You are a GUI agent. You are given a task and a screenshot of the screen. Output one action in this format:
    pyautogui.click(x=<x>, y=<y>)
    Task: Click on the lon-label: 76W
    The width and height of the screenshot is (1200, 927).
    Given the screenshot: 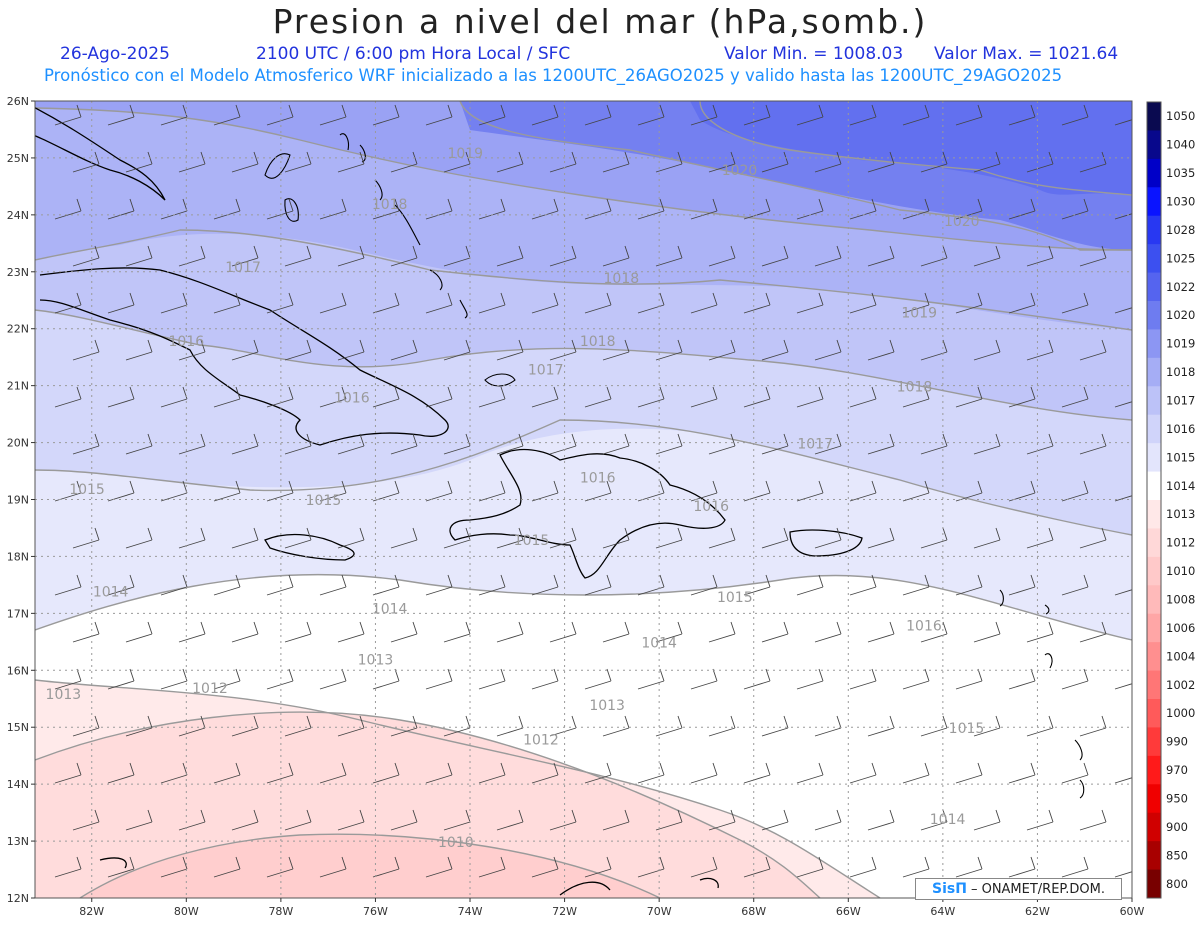 What is the action you would take?
    pyautogui.click(x=375, y=911)
    